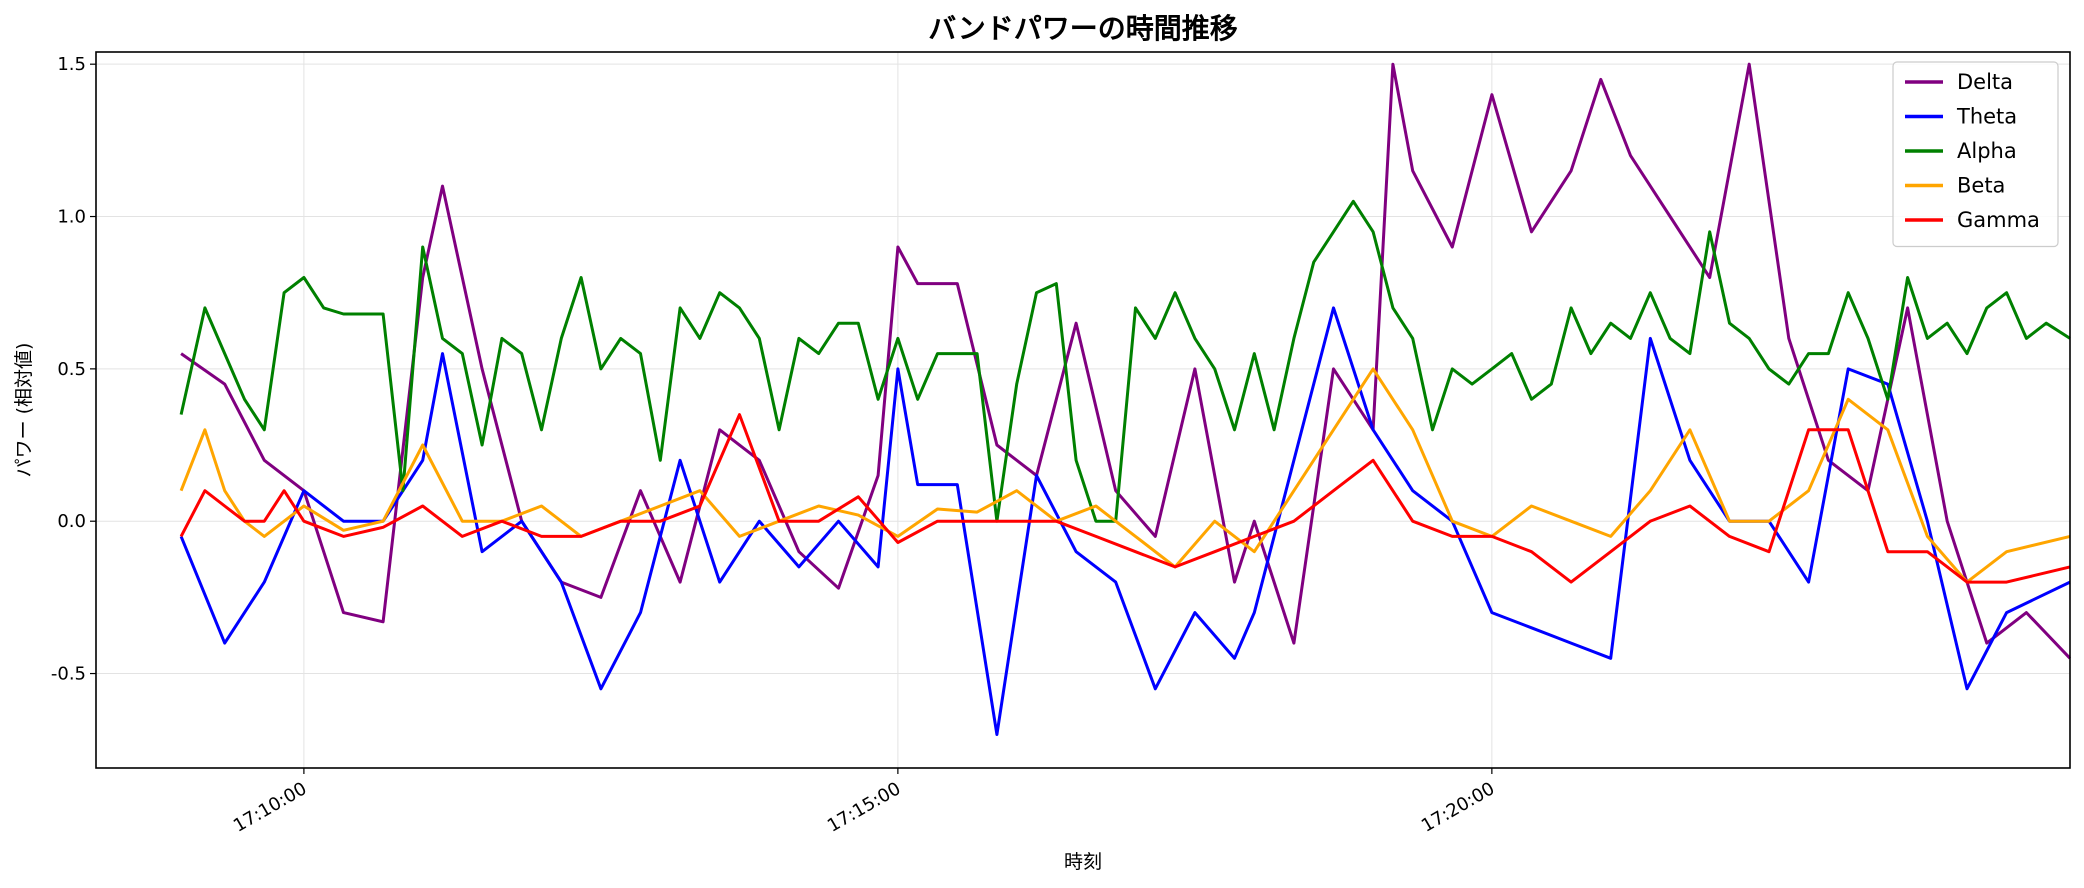  I want to click on legend-label: Alpha, so click(1987, 151).